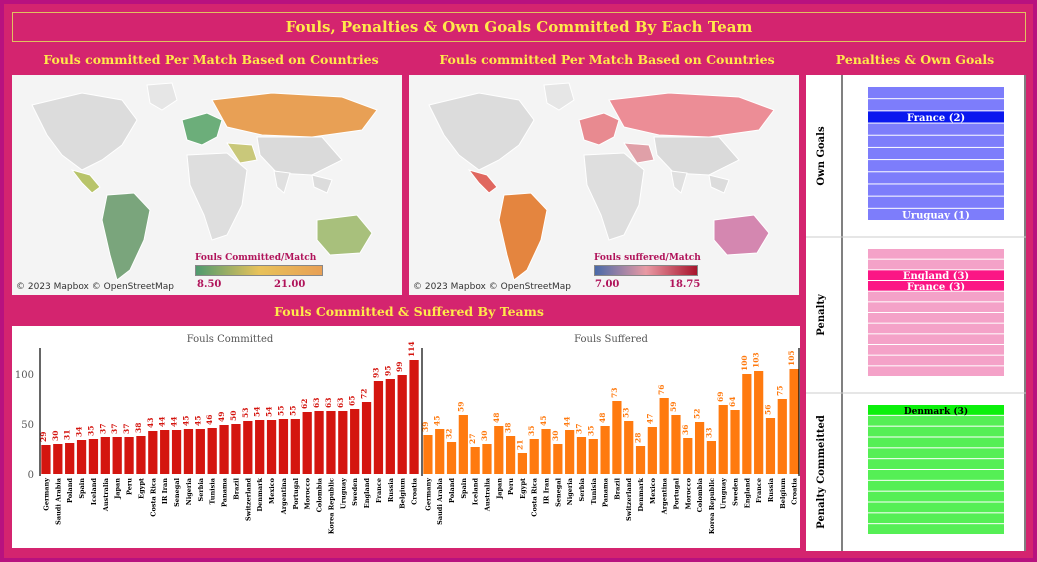 Image resolution: width=1037 pixels, height=562 pixels. I want to click on map-region-ru, so click(691, 115).